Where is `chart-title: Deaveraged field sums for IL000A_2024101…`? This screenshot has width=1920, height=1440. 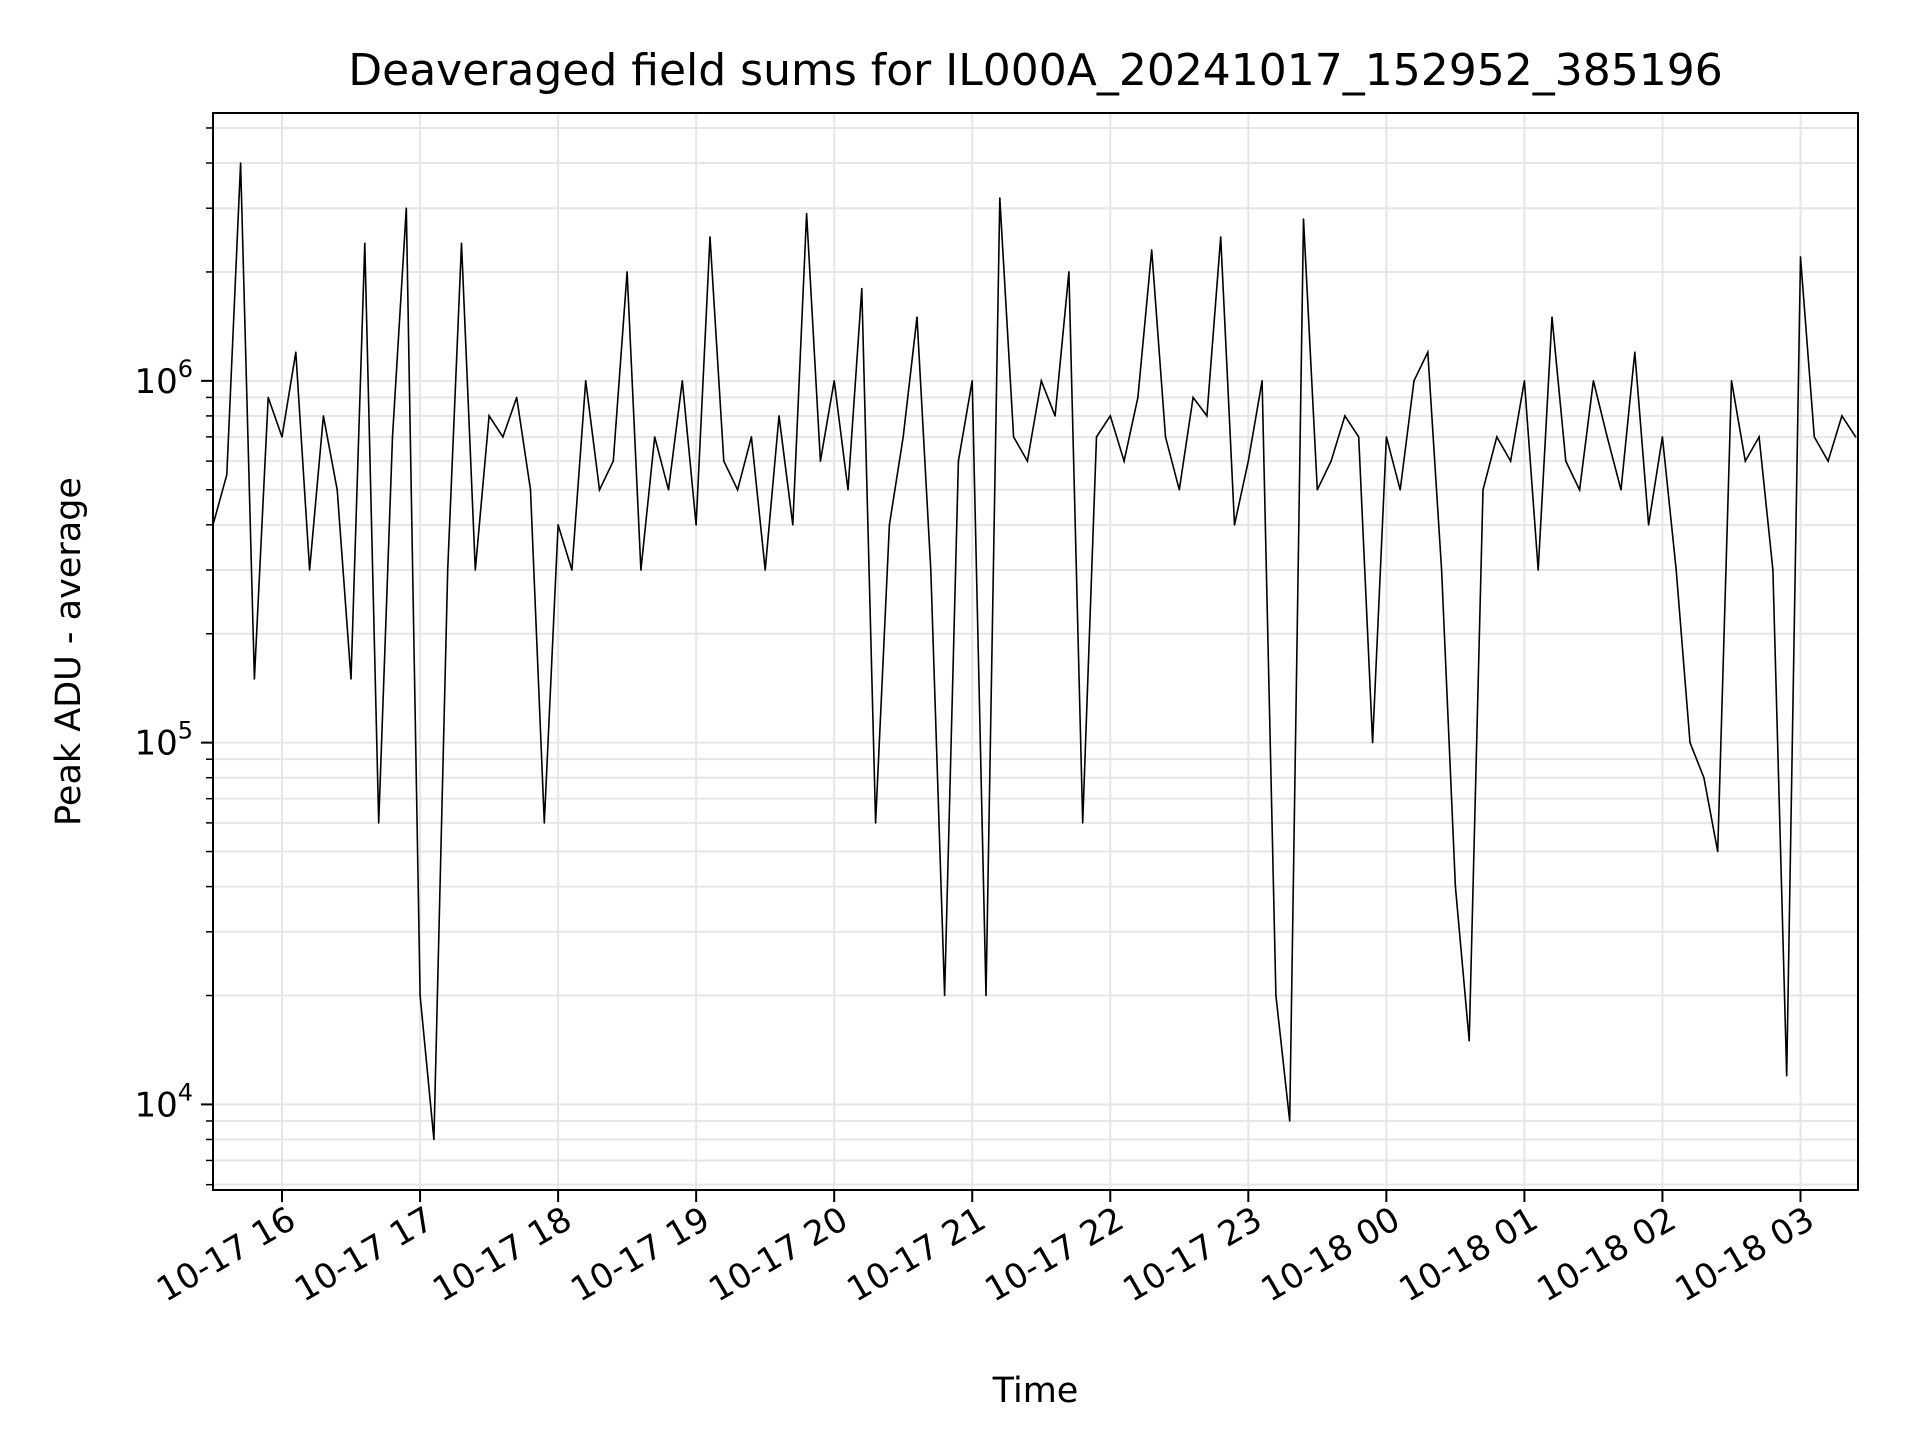
chart-title: Deaveraged field sums for IL000A_2024101… is located at coordinates (1035, 70).